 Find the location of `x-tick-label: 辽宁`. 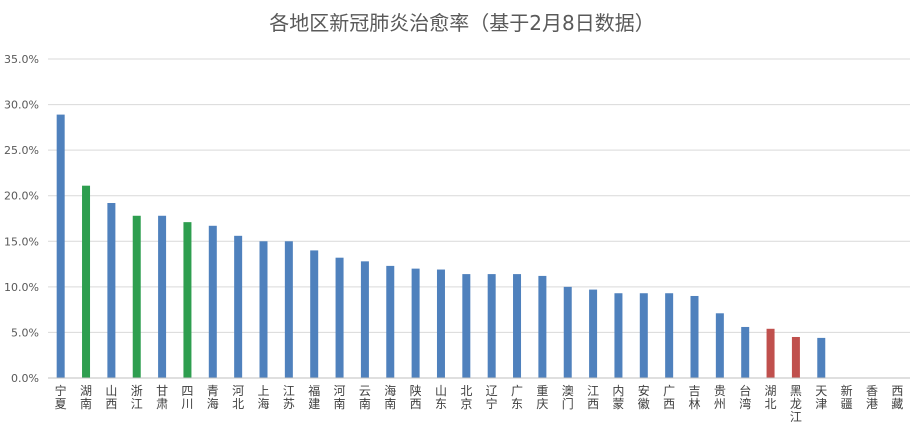

x-tick-label: 辽宁 is located at coordinates (492, 397).